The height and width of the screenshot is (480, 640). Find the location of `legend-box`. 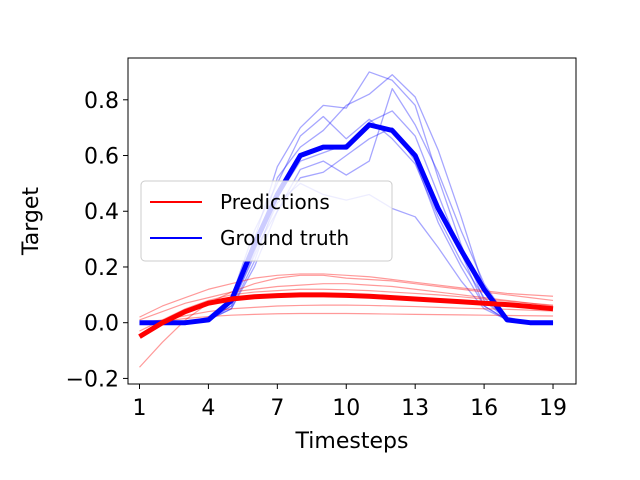

legend-box is located at coordinates (266, 221).